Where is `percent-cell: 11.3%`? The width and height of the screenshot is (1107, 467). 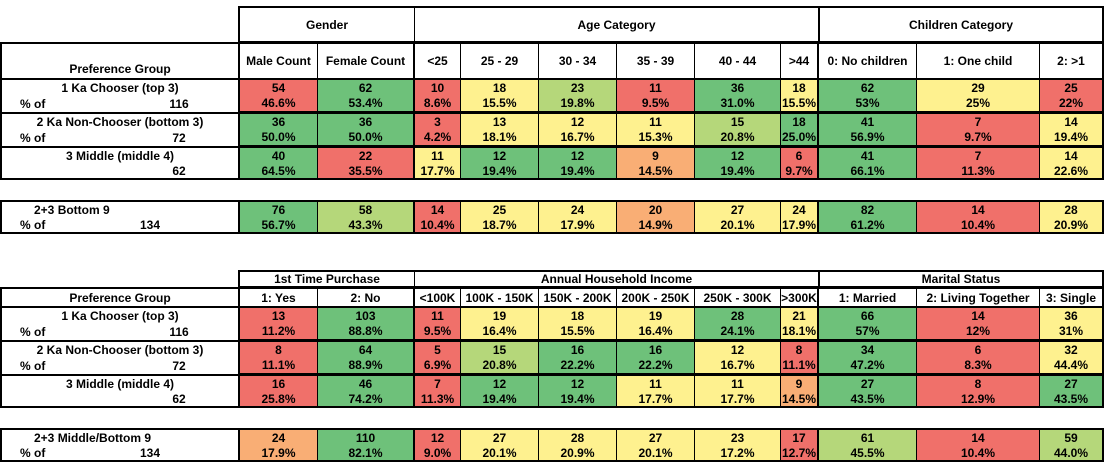
percent-cell: 11.3% is located at coordinates (438, 399).